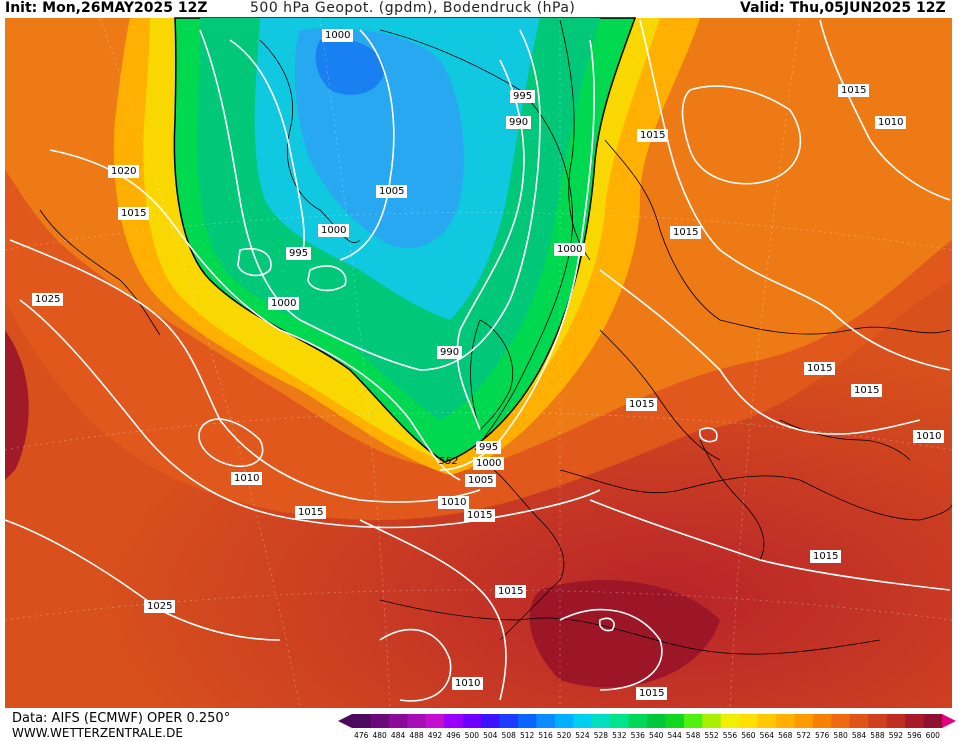 The image size is (959, 741). What do you see at coordinates (413, 8) in the screenshot?
I see `map-title: 500 hPa Geopot. (gpdm), Bodendruck (hPa)` at bounding box center [413, 8].